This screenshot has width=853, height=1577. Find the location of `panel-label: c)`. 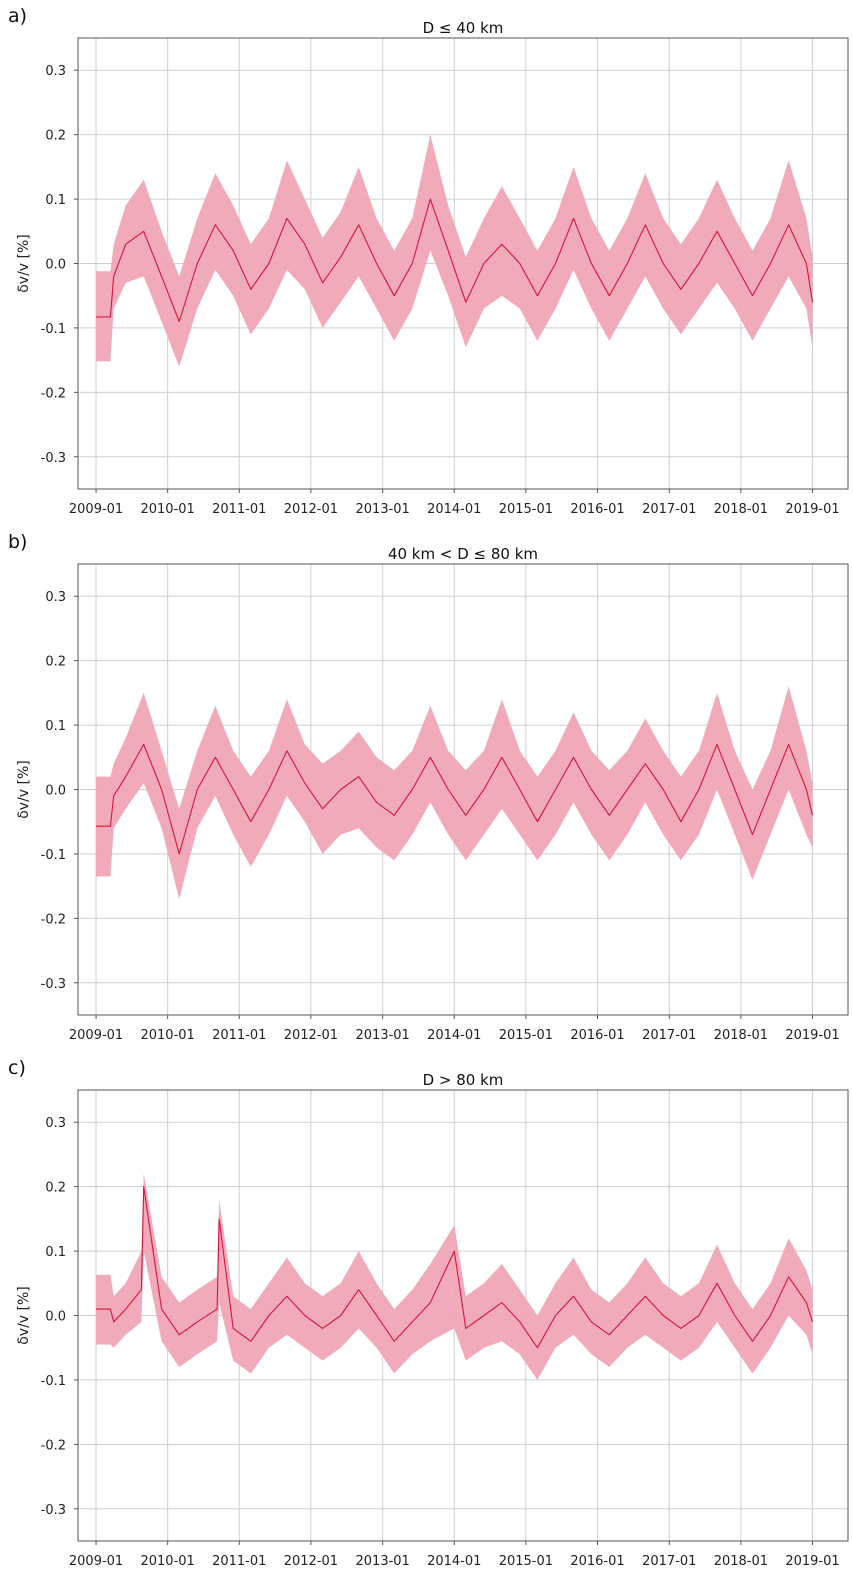

panel-label: c) is located at coordinates (17, 1068).